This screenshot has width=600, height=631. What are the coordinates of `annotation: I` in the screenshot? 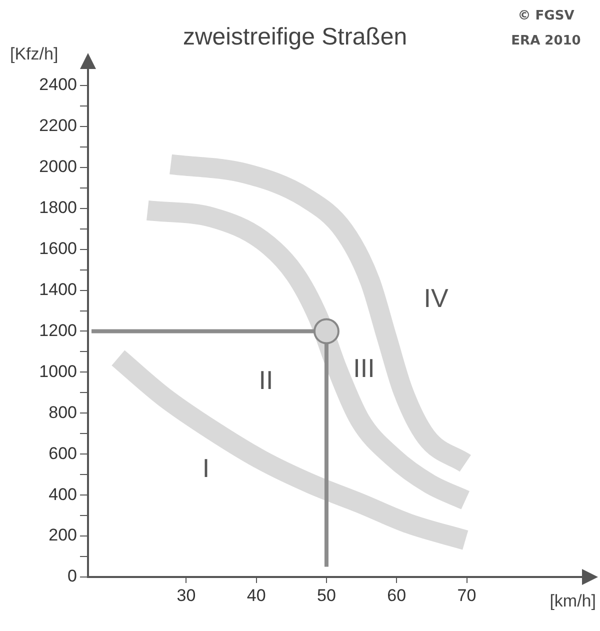 It's located at (206, 468).